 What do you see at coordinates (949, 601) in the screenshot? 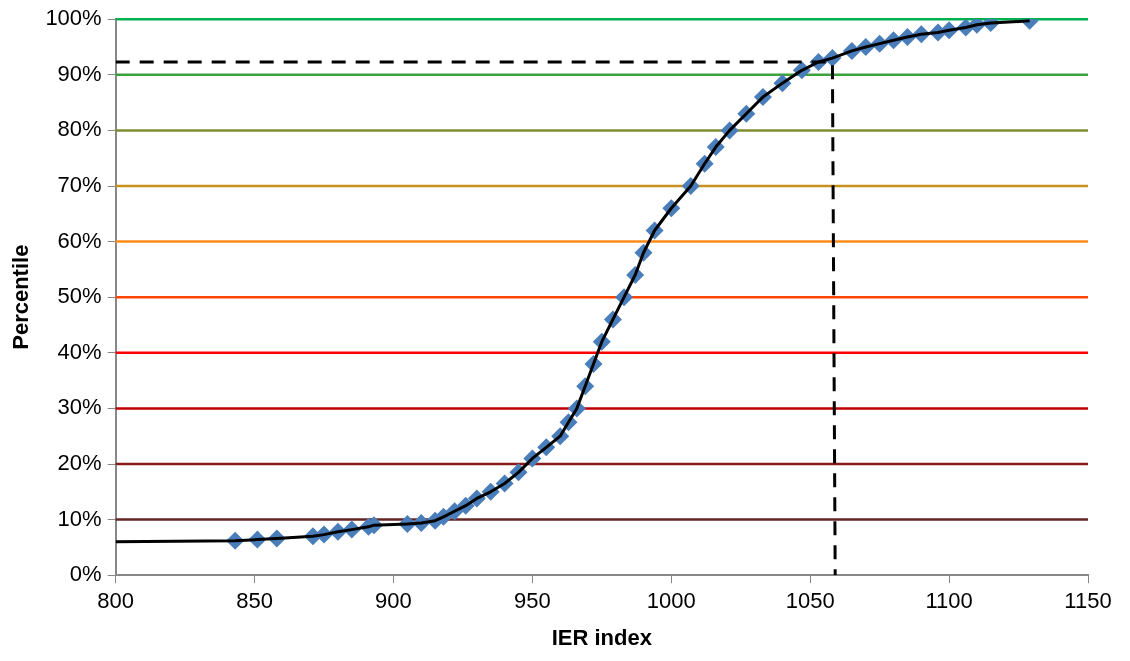
I see `x-tick-label: 1100` at bounding box center [949, 601].